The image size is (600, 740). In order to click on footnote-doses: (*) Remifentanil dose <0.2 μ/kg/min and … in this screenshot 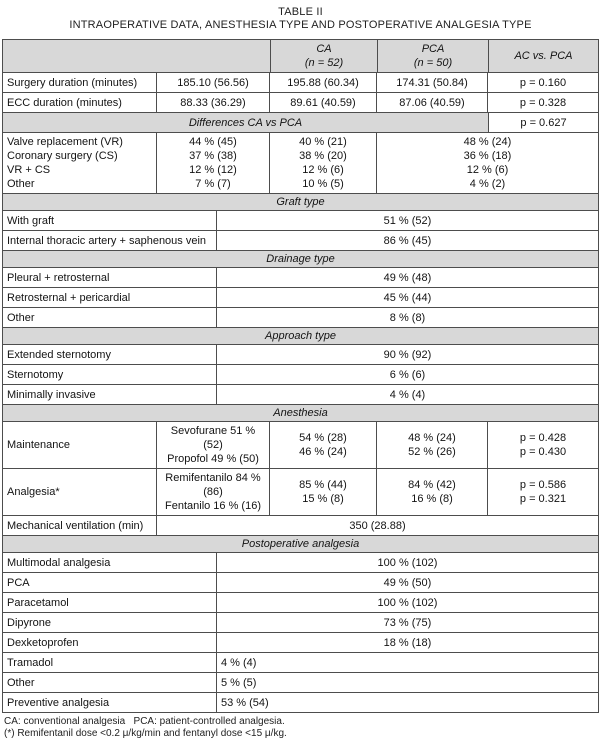, I will do `click(145, 733)`.